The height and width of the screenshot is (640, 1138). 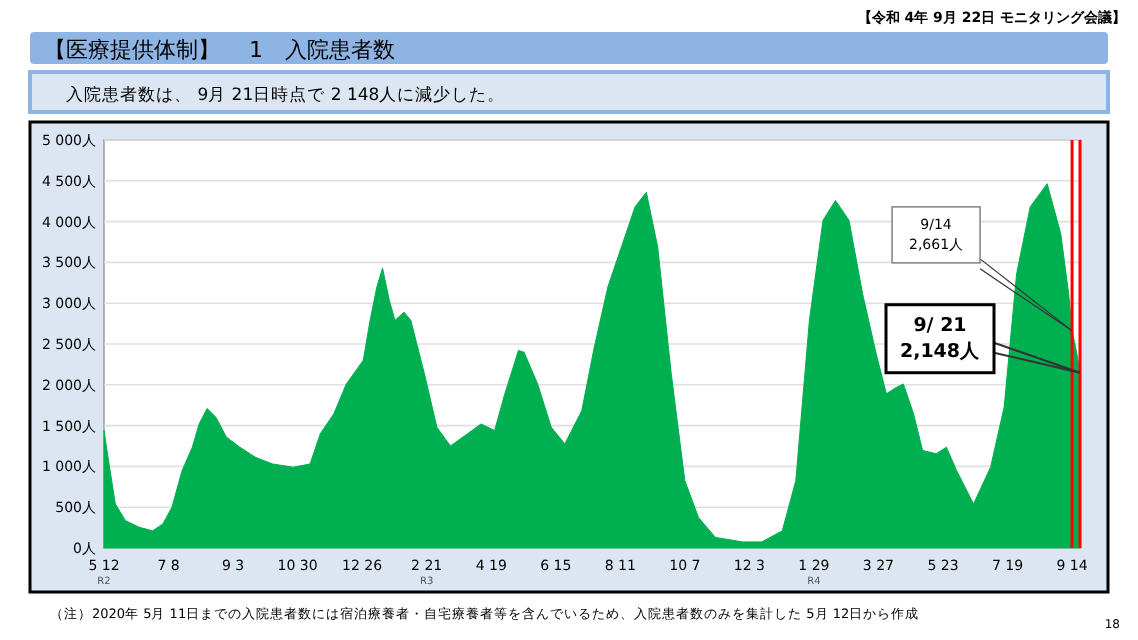 What do you see at coordinates (569, 92) in the screenshot?
I see `subtitle-box: 入院患者数は、 9月 21日時点で 2 148人に減少した。` at bounding box center [569, 92].